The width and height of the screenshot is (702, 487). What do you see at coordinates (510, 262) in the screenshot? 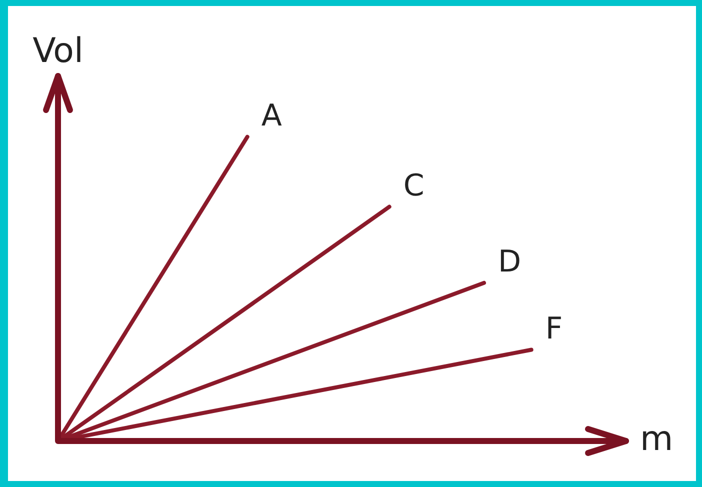
I see `series-label: D` at bounding box center [510, 262].